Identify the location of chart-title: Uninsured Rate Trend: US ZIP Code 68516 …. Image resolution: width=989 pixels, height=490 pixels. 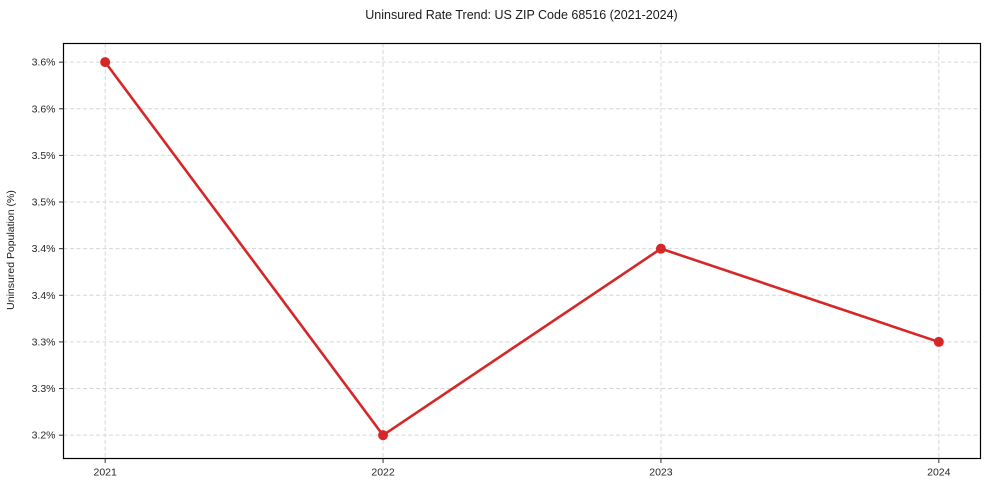
(521, 15).